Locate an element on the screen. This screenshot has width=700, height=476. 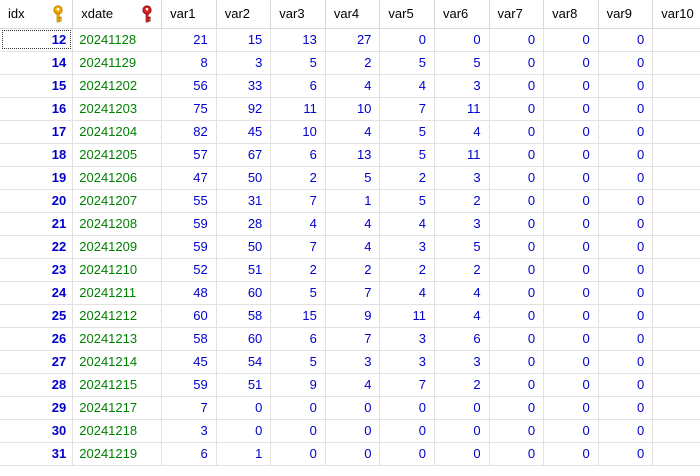
cell-var4: 27 is located at coordinates (353, 40).